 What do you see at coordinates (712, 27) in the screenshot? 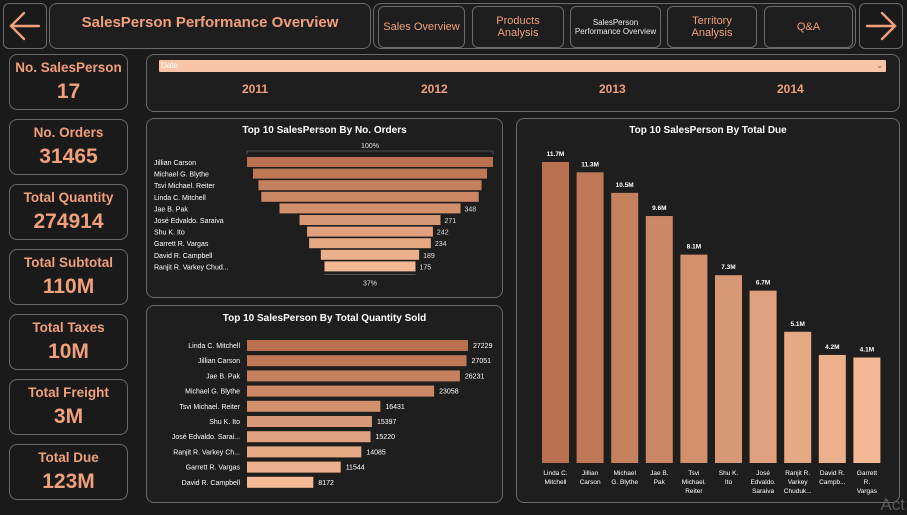
I see `tab-territory-analysis: Territory Analysis` at bounding box center [712, 27].